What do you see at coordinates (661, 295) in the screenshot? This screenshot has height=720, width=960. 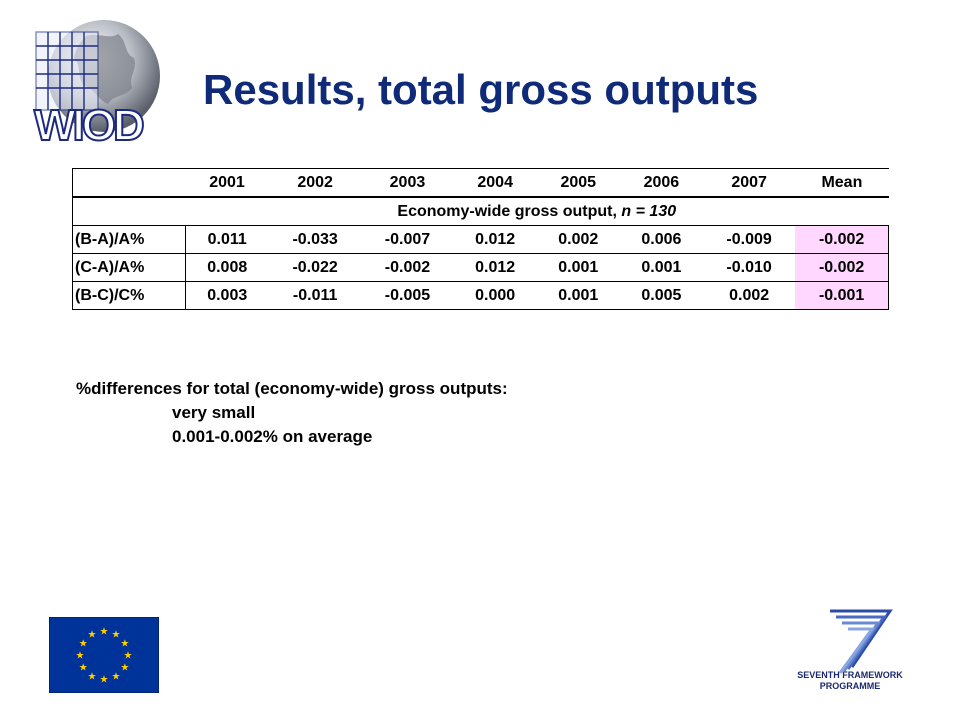 I see `table-cell: 0.005` at bounding box center [661, 295].